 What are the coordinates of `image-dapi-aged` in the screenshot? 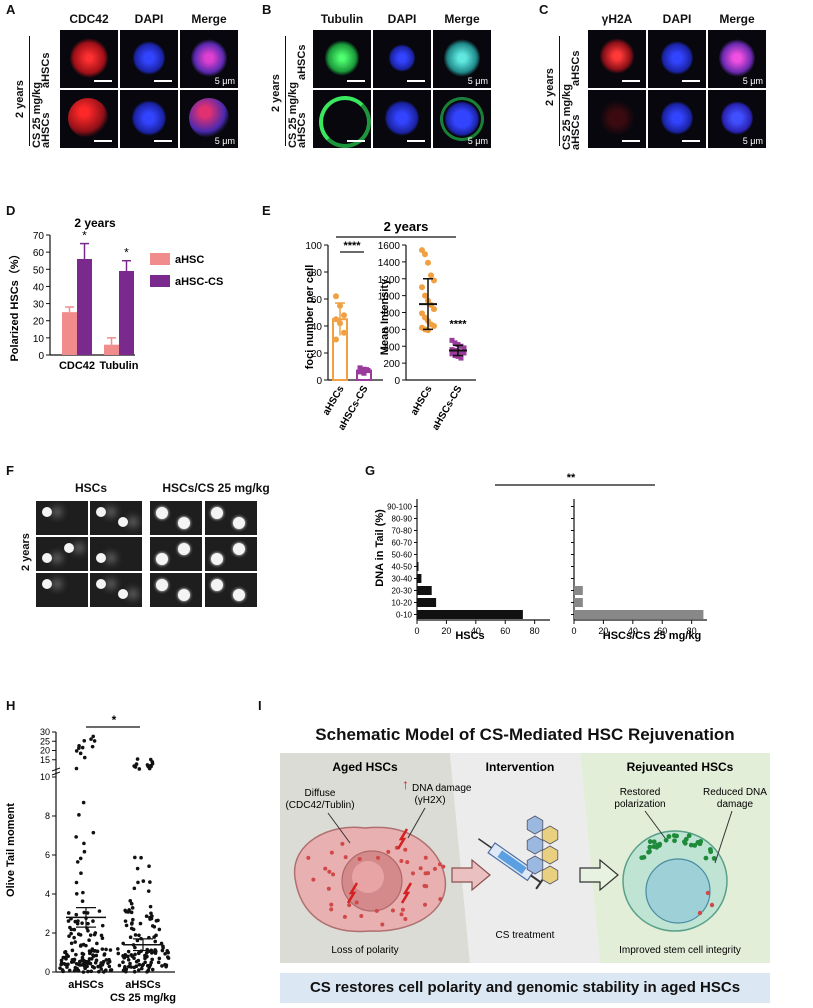 It's located at (149, 59).